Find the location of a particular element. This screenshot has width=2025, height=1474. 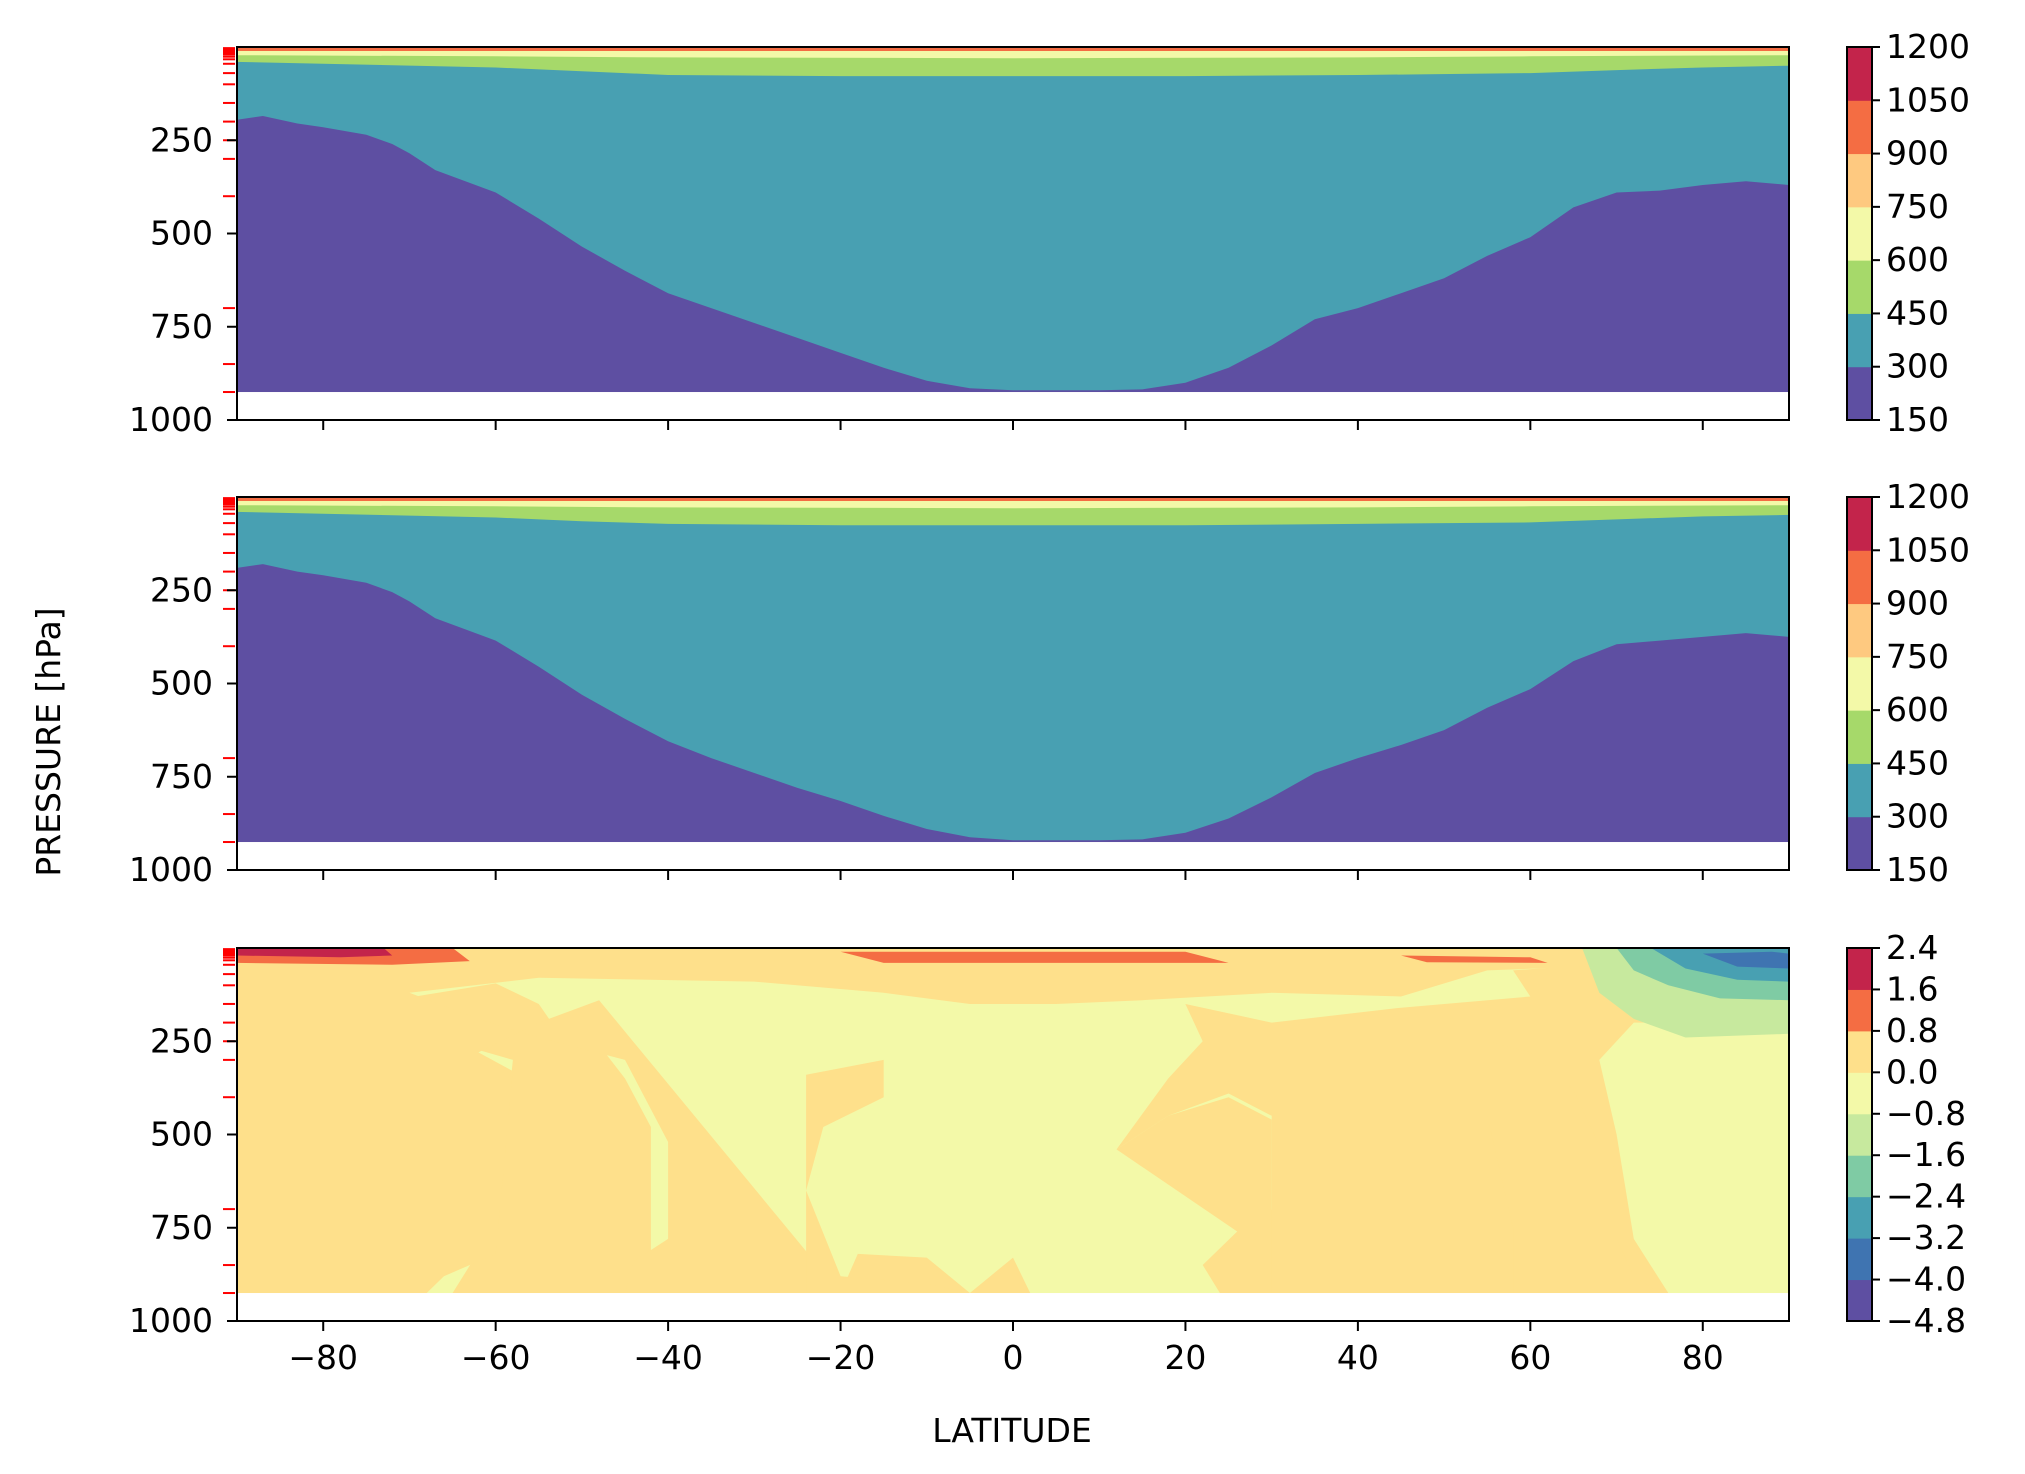

x-tick-label: 40 is located at coordinates (1358, 1357).